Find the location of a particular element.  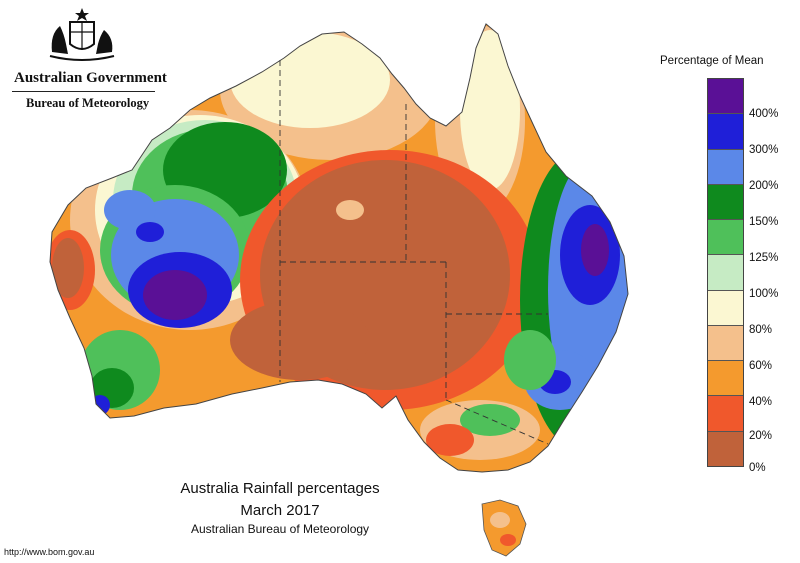

legend-label-60: 60% is located at coordinates (761, 366).